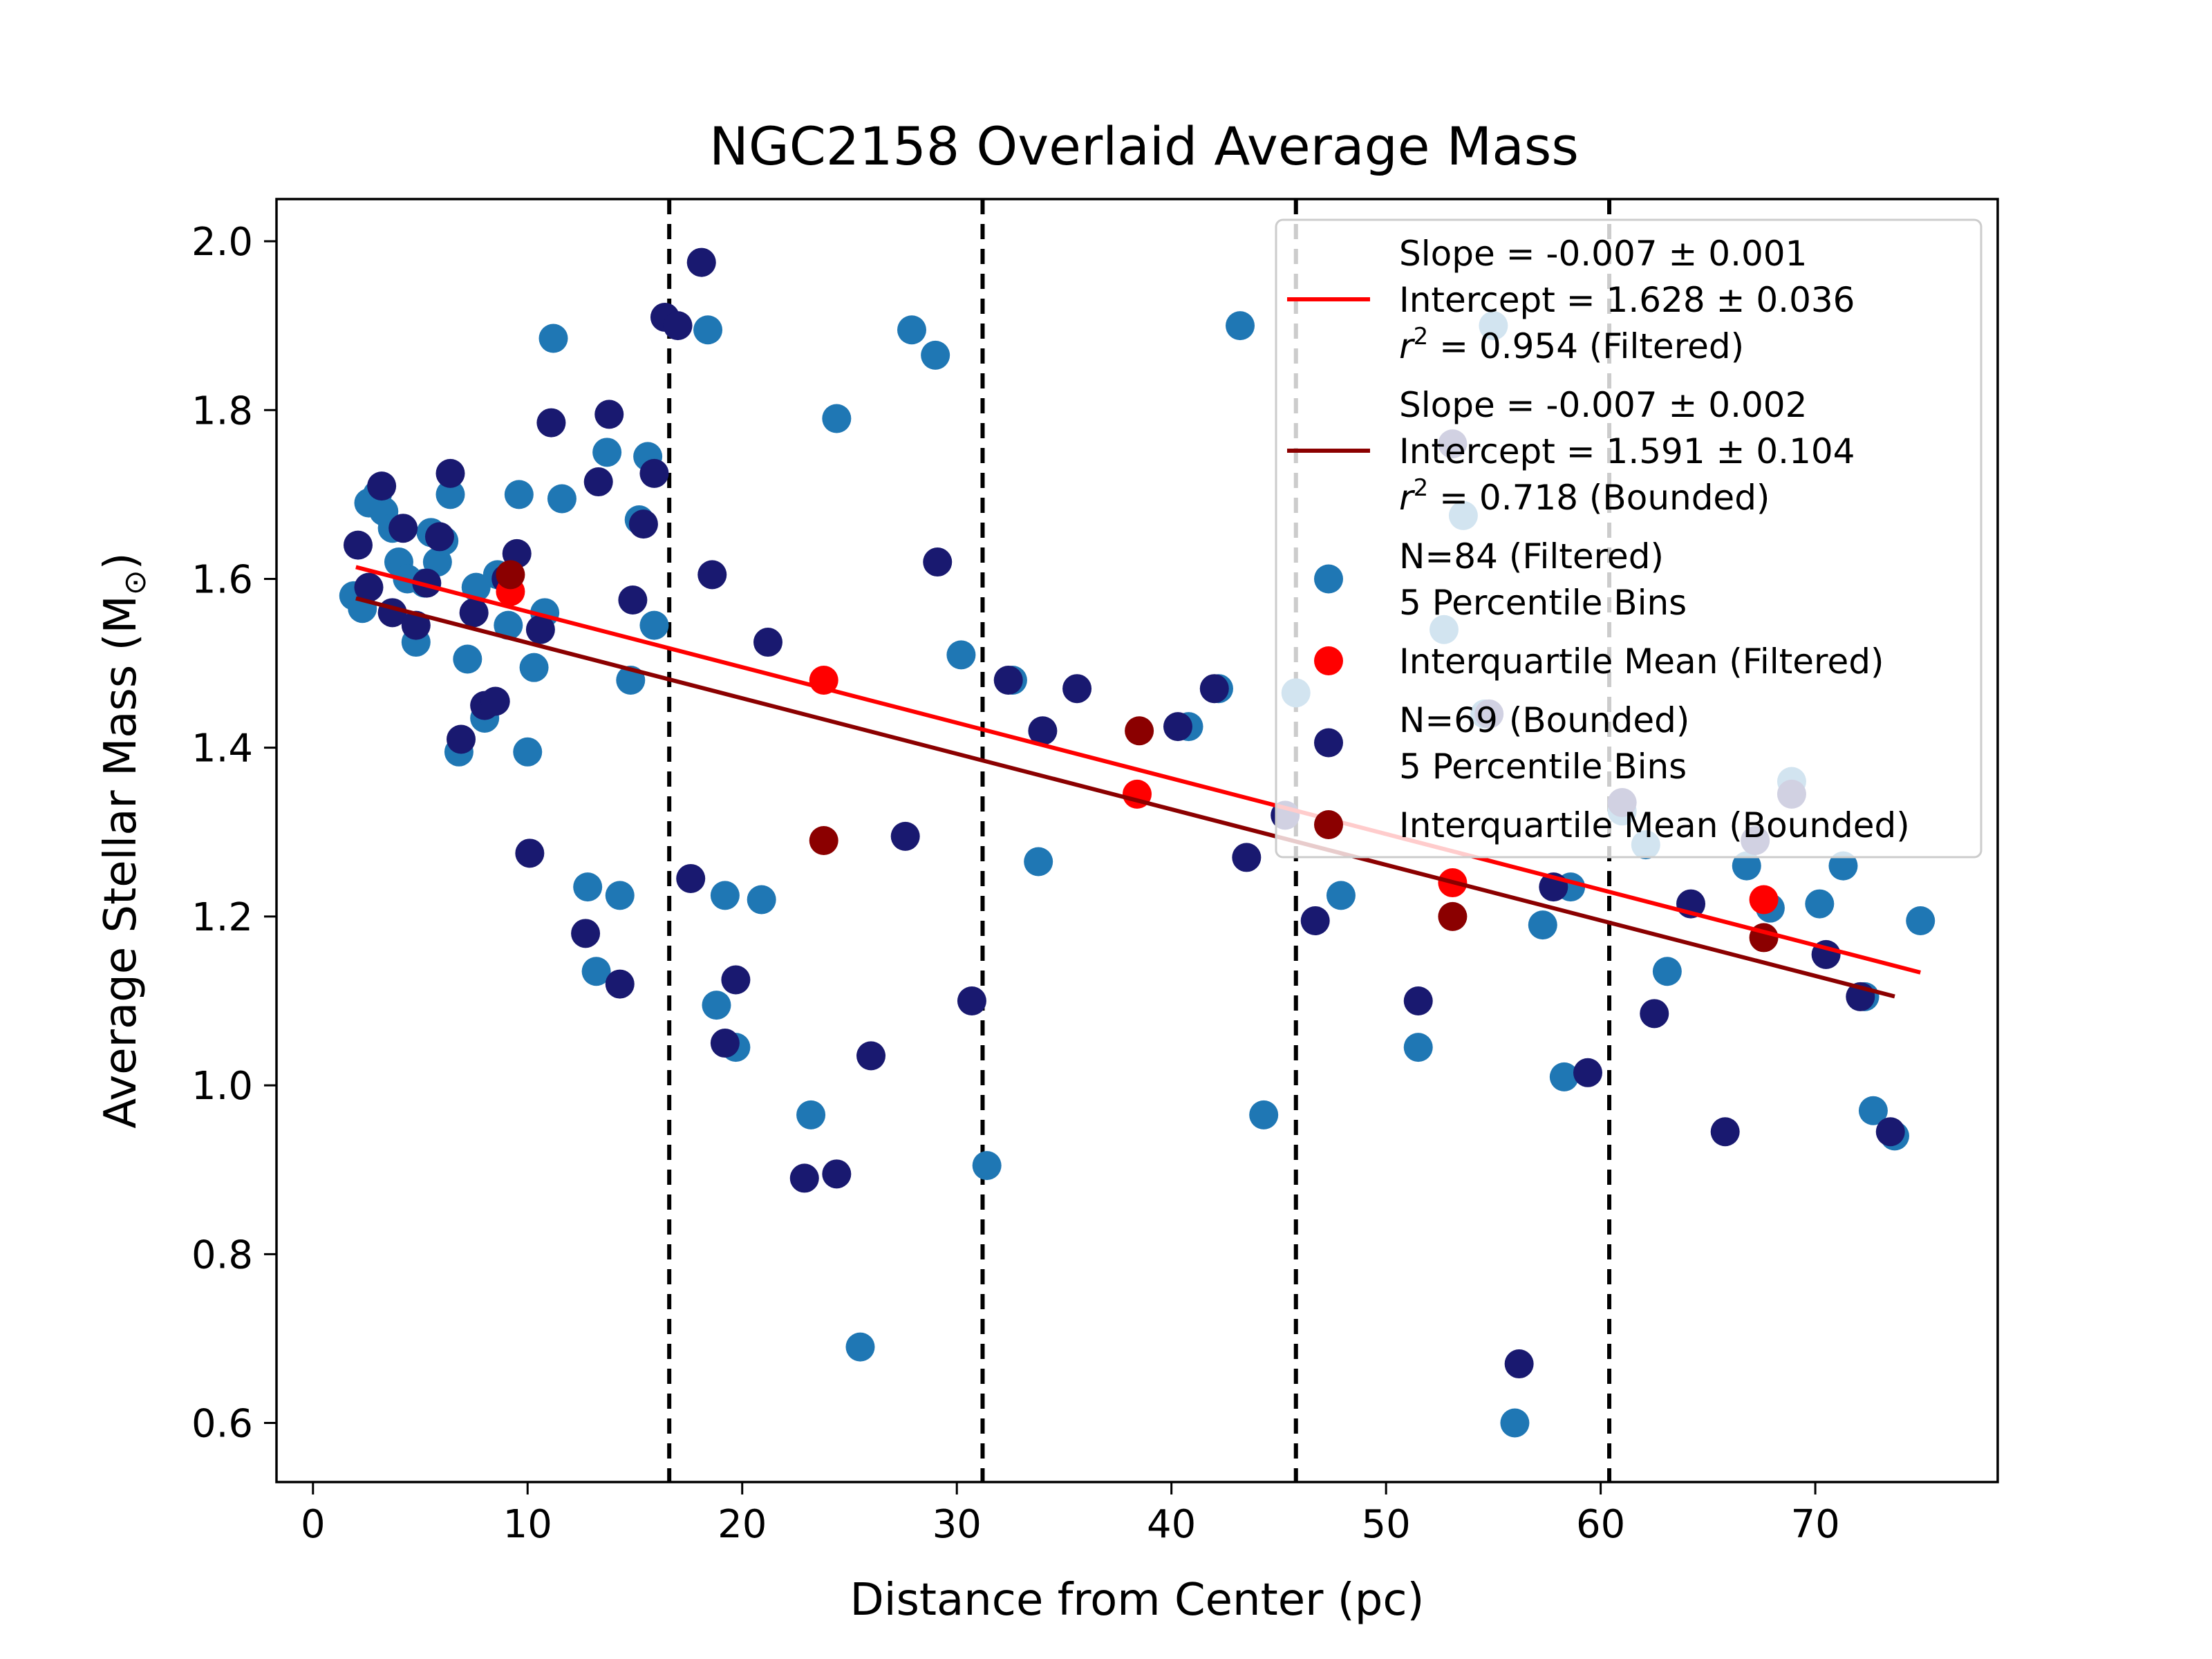  Describe the element at coordinates (1586, 346) in the screenshot. I see `legend-r-value: = 0.954 (Filtered)` at that location.